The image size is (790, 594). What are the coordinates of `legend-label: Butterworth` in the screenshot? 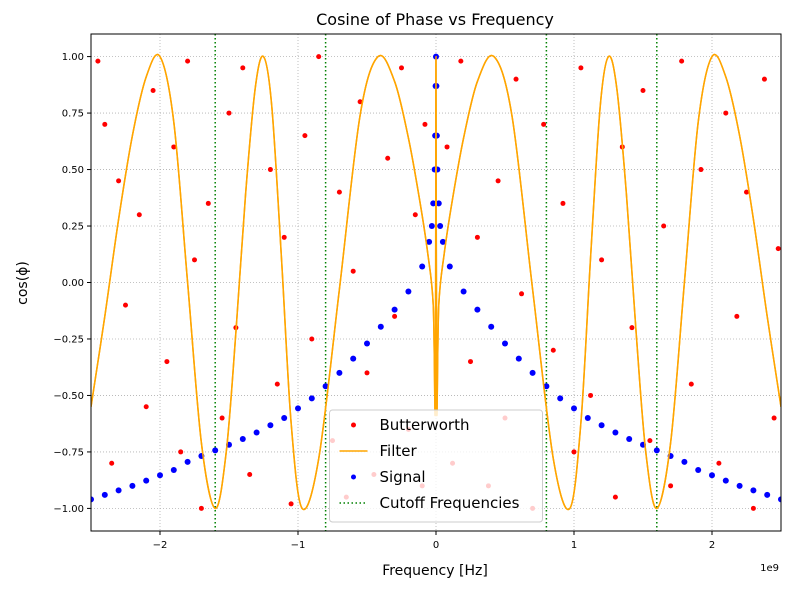 It's located at (425, 425).